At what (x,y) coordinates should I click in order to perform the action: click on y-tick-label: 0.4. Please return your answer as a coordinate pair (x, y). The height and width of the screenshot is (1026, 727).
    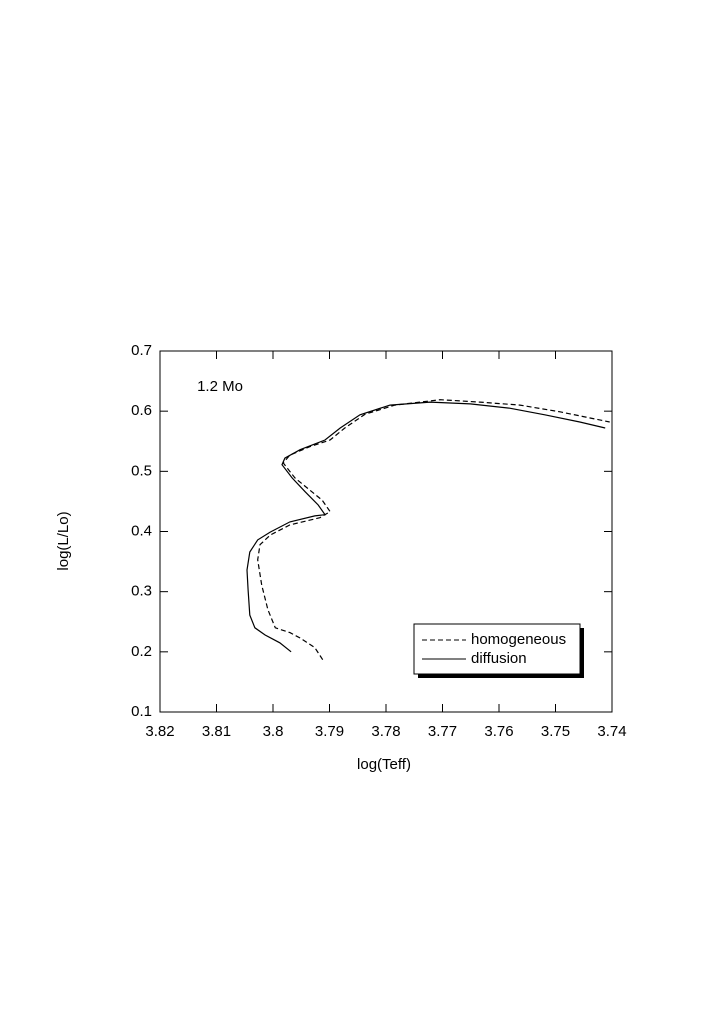
    Looking at the image, I should click on (141, 530).